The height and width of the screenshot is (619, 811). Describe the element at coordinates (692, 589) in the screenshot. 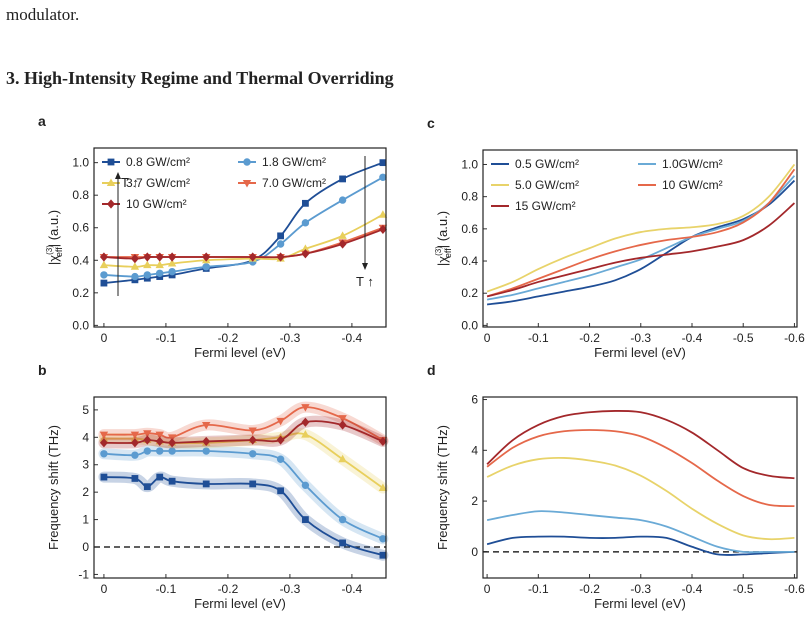

I see `x-tick-label: -0.4` at that location.